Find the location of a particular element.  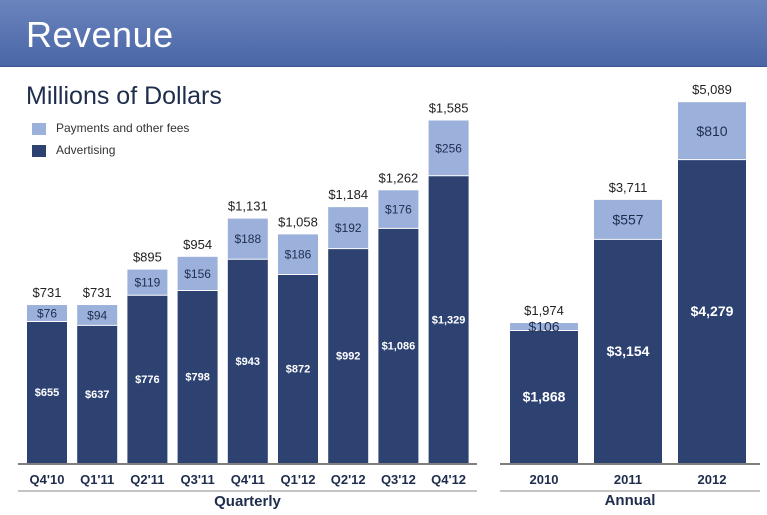

quarterly-label-total: $1,058 is located at coordinates (298, 221).